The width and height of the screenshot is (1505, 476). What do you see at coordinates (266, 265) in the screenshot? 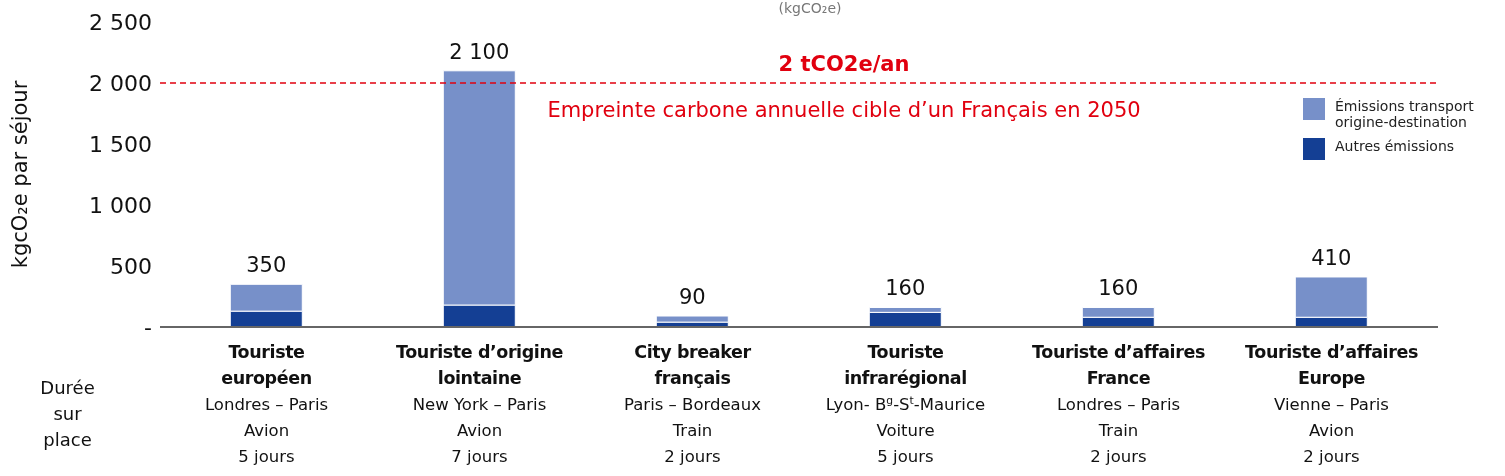
I see `total-label: 350` at bounding box center [266, 265].